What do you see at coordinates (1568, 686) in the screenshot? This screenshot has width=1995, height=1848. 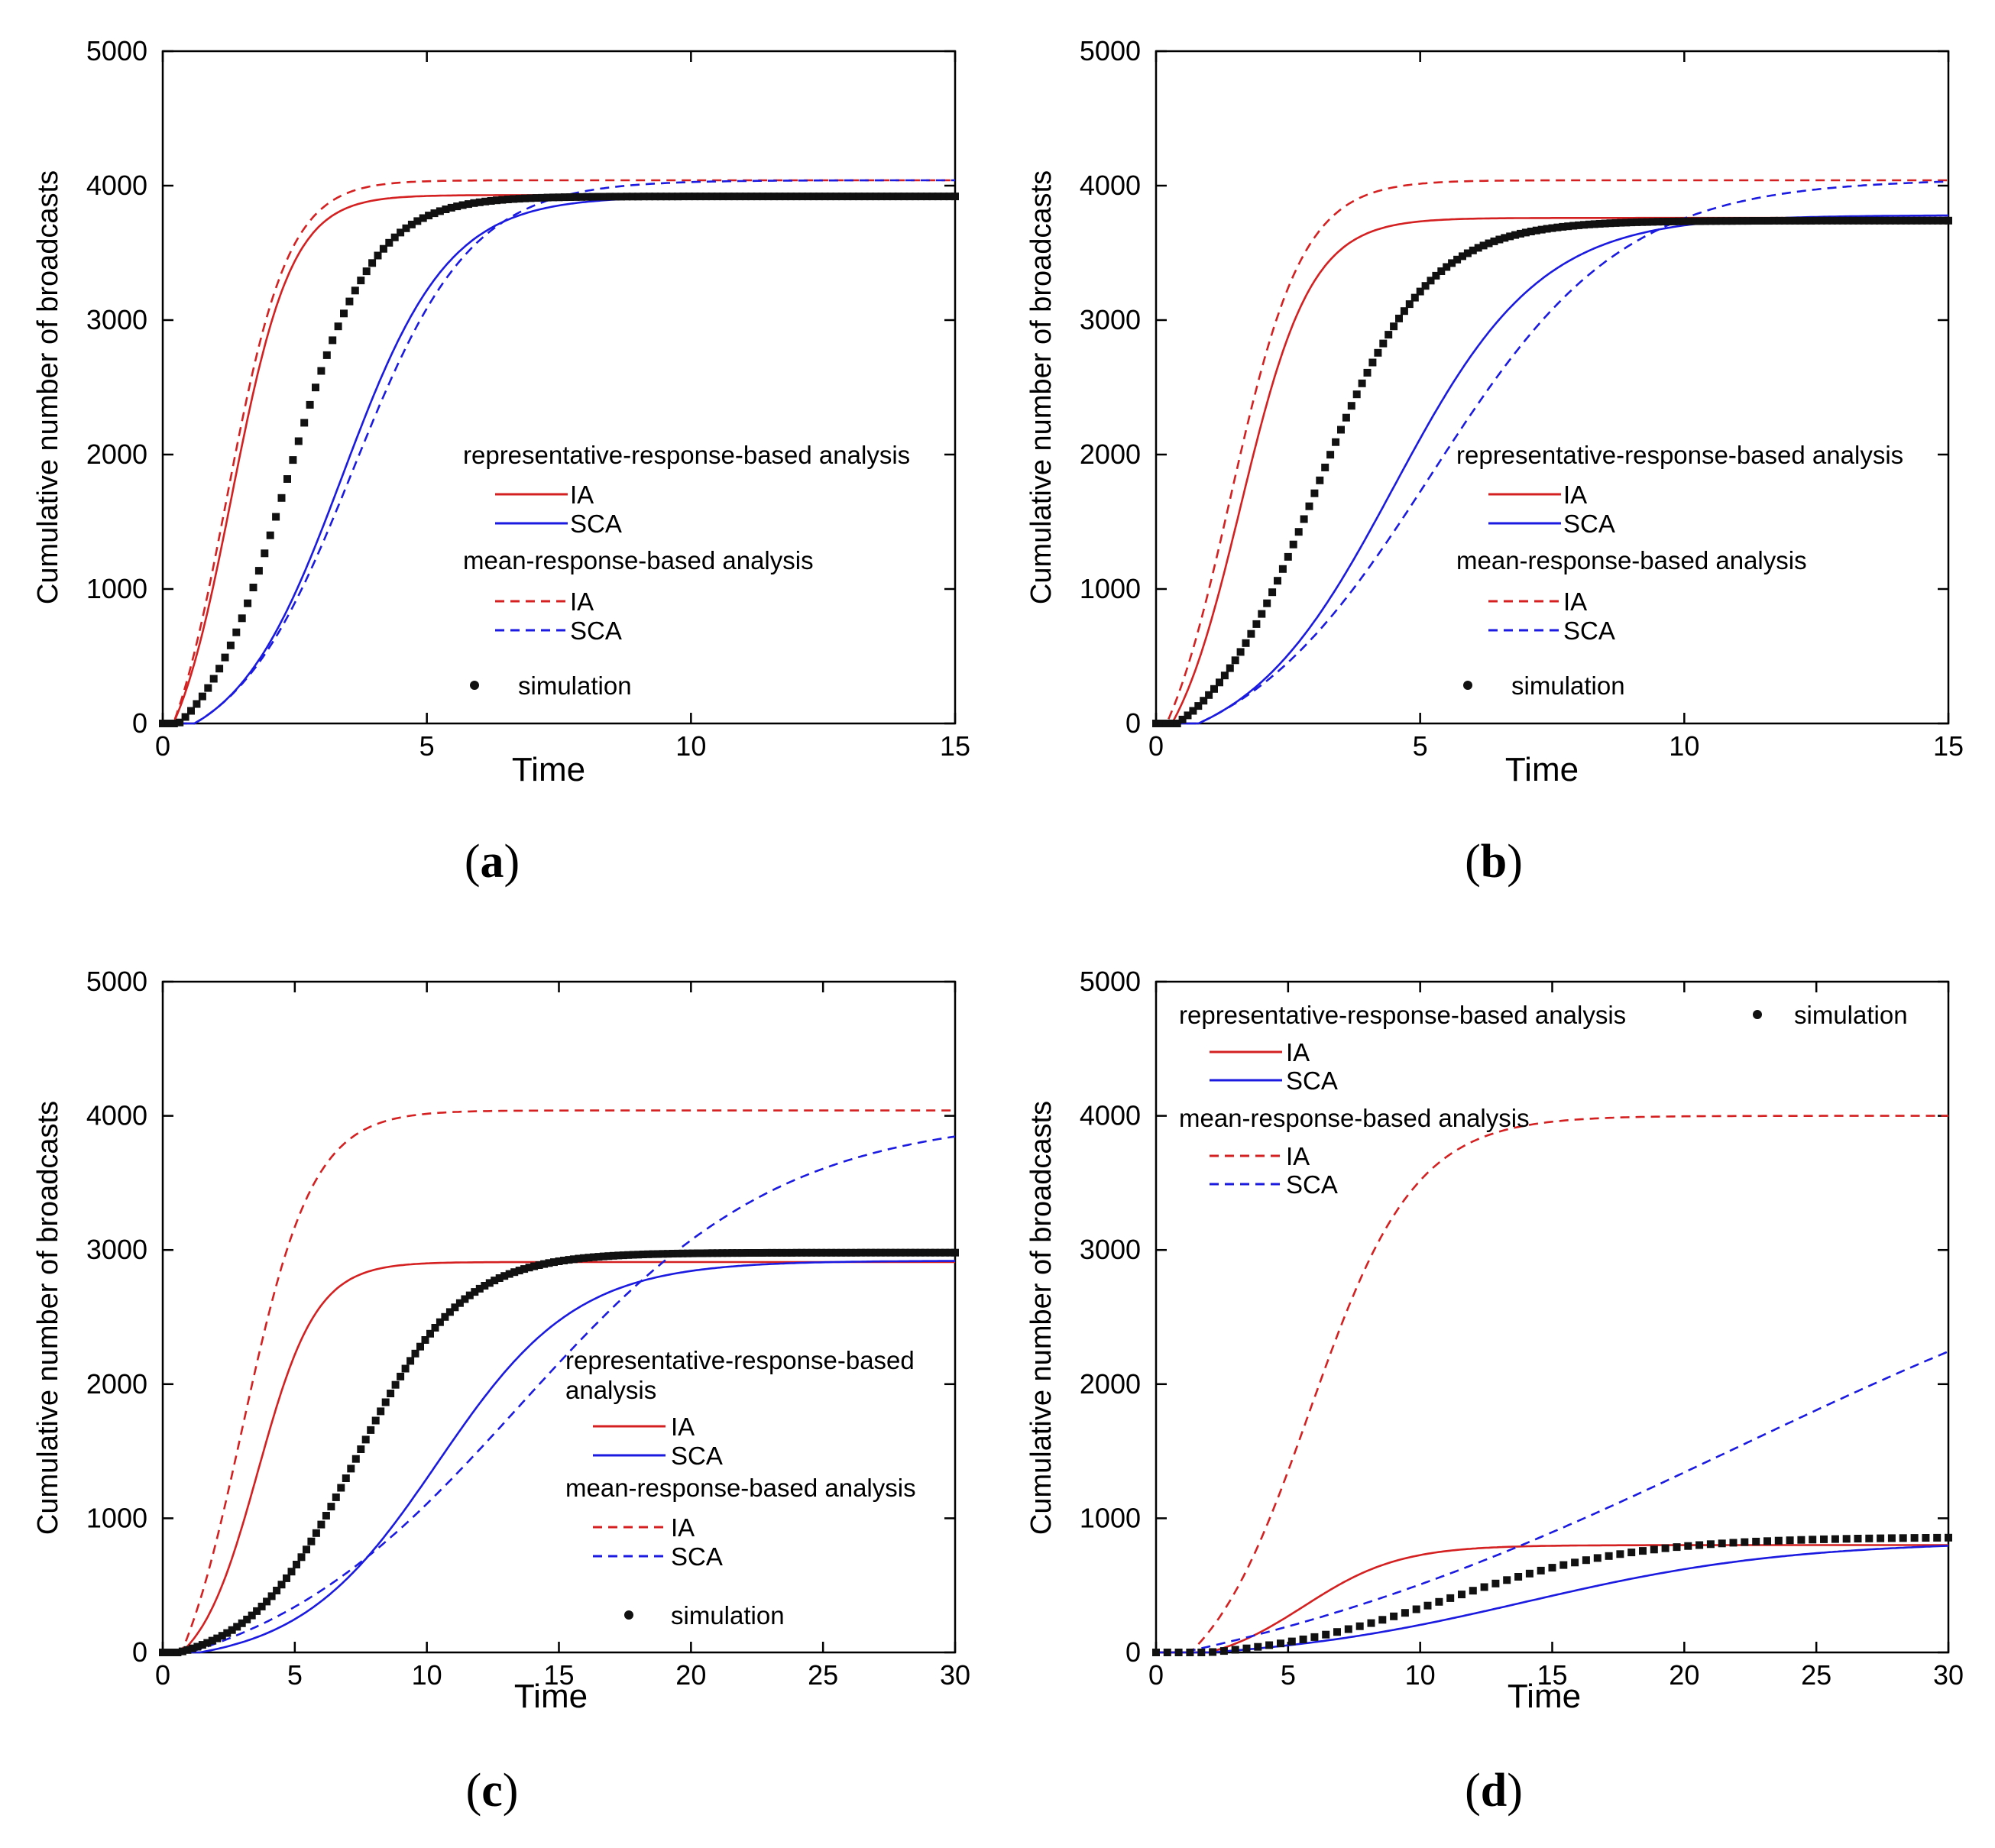 I see `legend-simulation-label: simulation` at bounding box center [1568, 686].